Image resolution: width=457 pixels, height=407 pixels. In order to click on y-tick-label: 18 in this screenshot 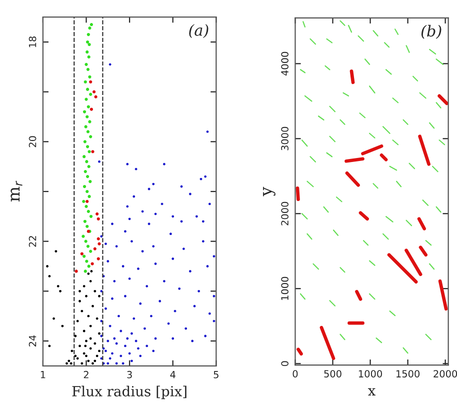, I will do `click(32, 42)`.